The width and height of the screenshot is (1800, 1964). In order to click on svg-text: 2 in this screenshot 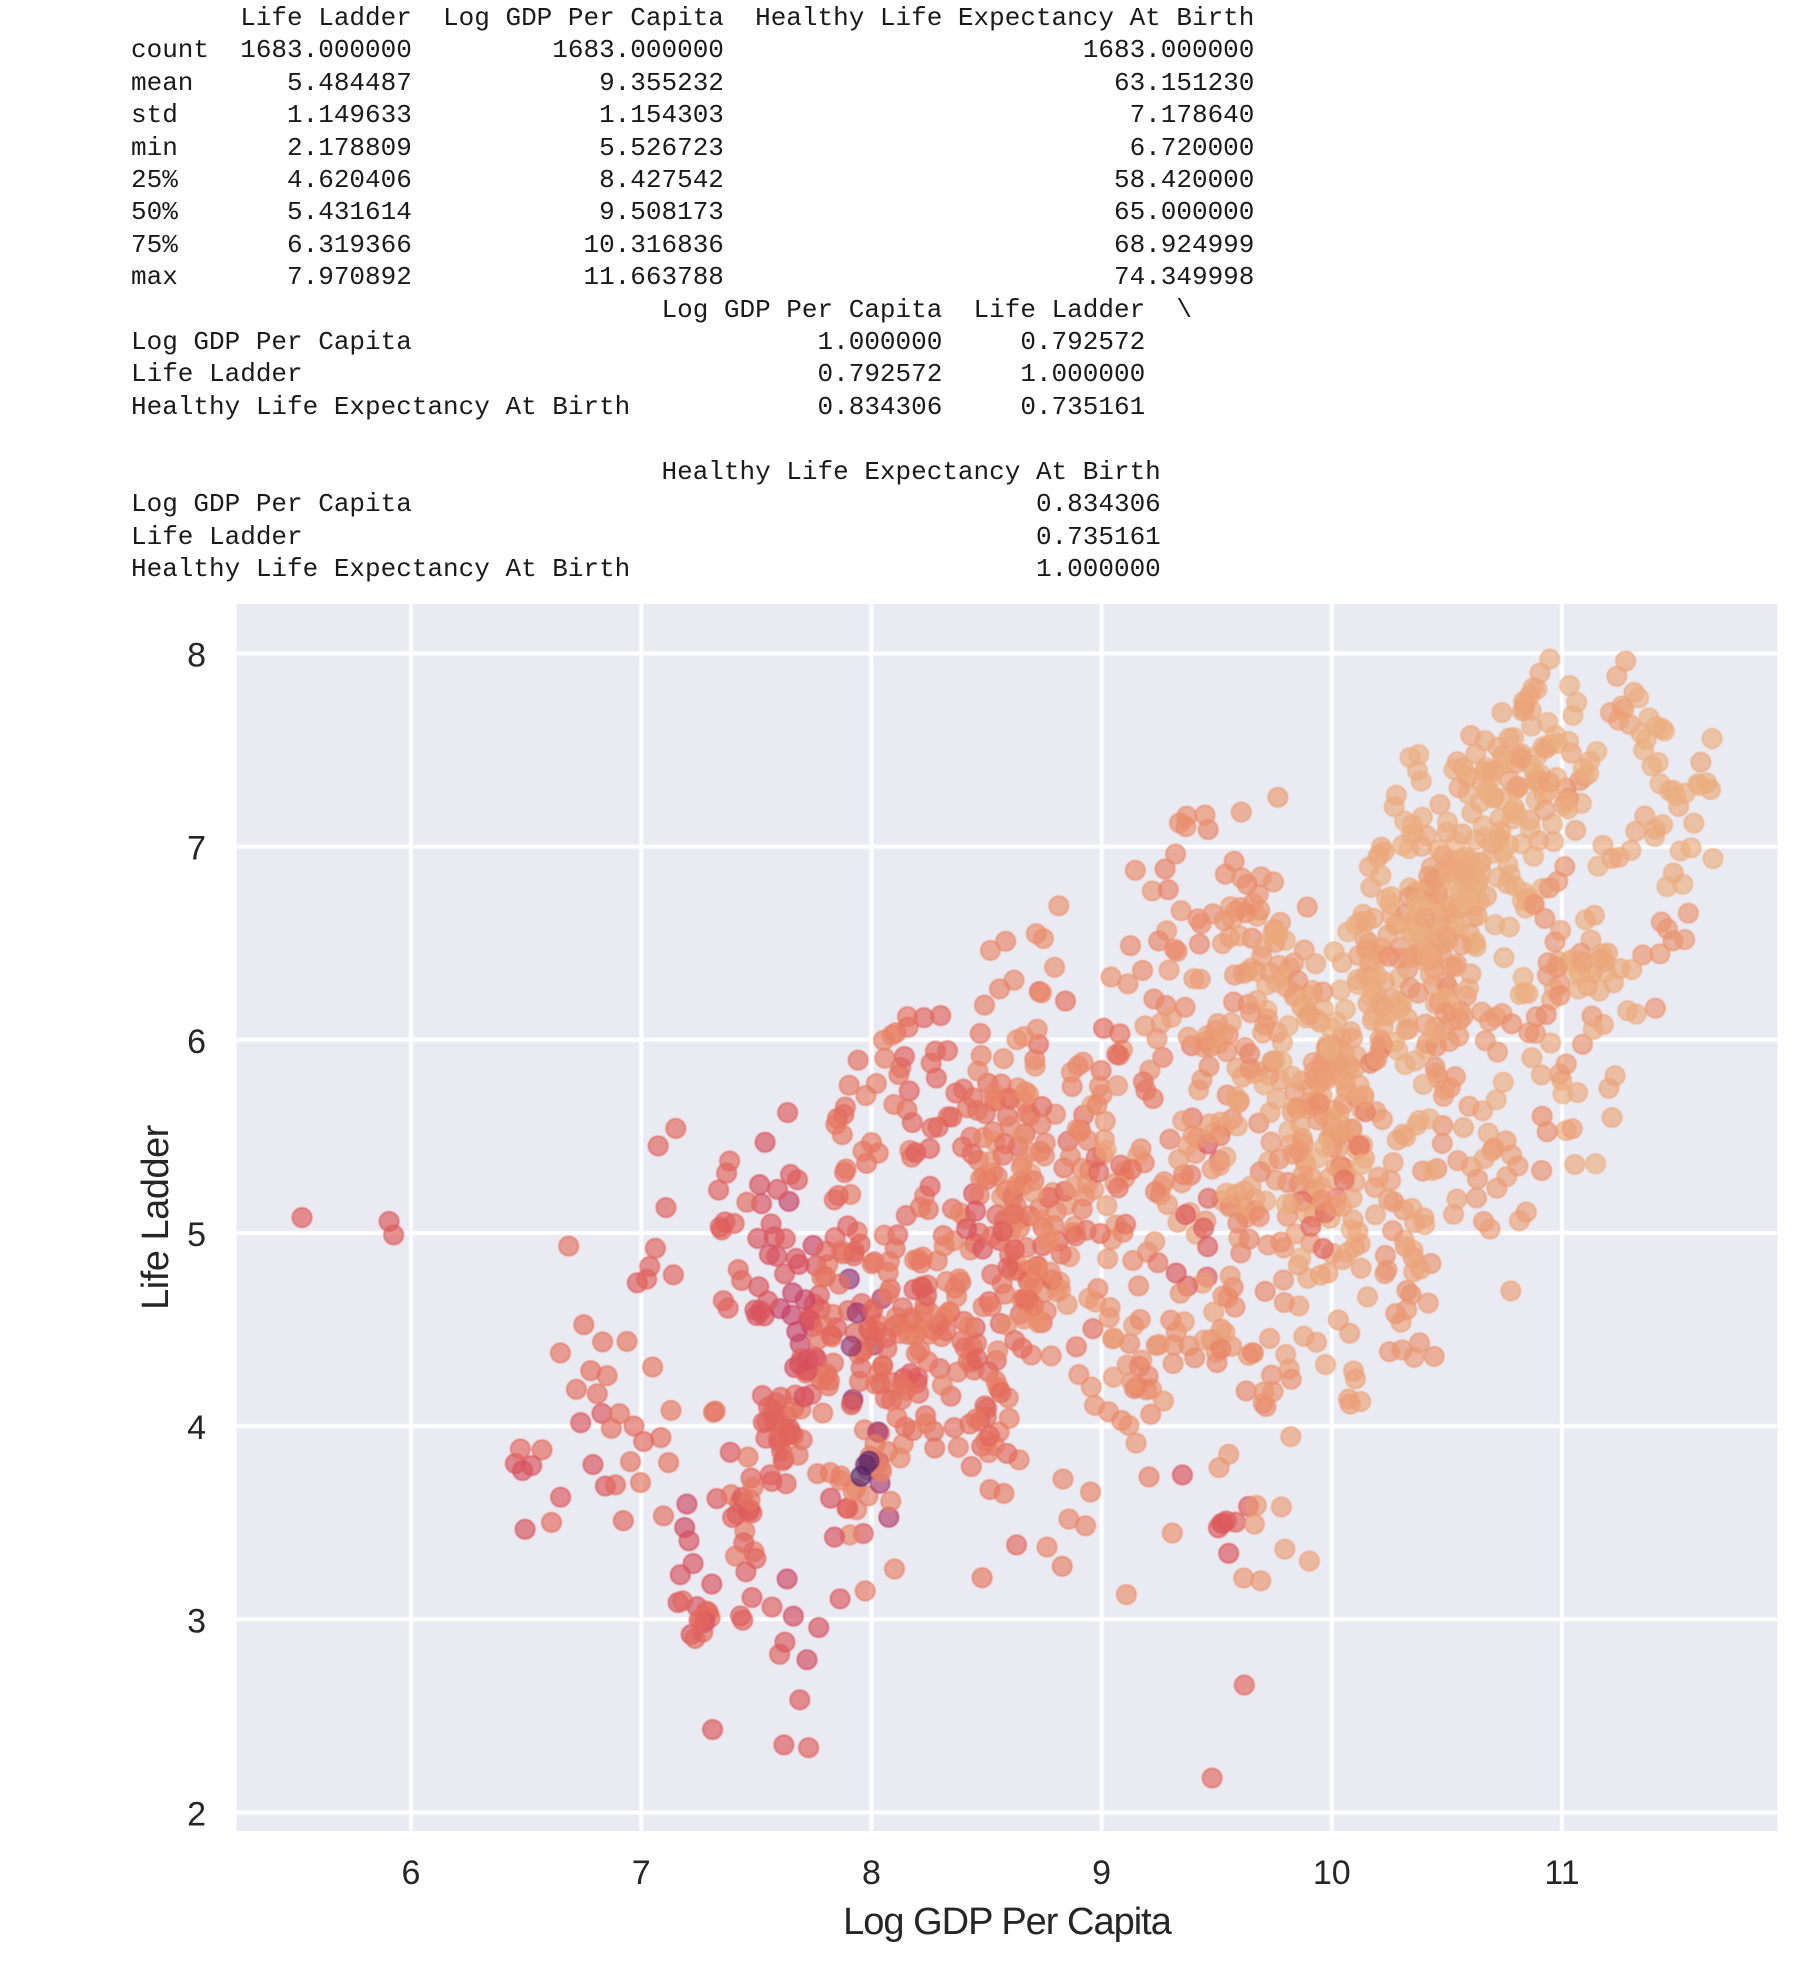, I will do `click(196, 1815)`.